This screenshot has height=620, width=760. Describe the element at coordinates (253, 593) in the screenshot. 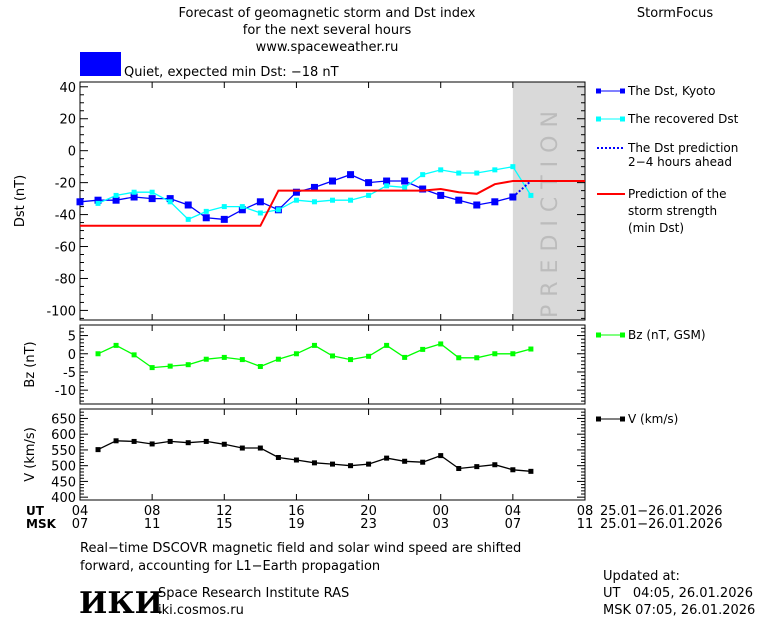

I see `institute-name: Space Research Institute RAS` at that location.